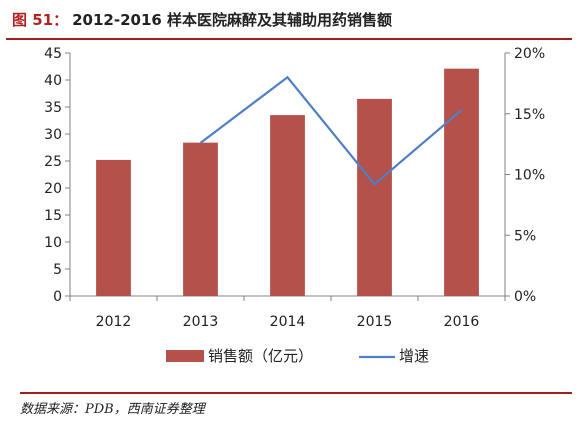 This screenshot has width=578, height=422. Describe the element at coordinates (232, 19) in the screenshot. I see `figure-title: 2012-2016 样本医院麻醉及其辅助用药销售额` at that location.